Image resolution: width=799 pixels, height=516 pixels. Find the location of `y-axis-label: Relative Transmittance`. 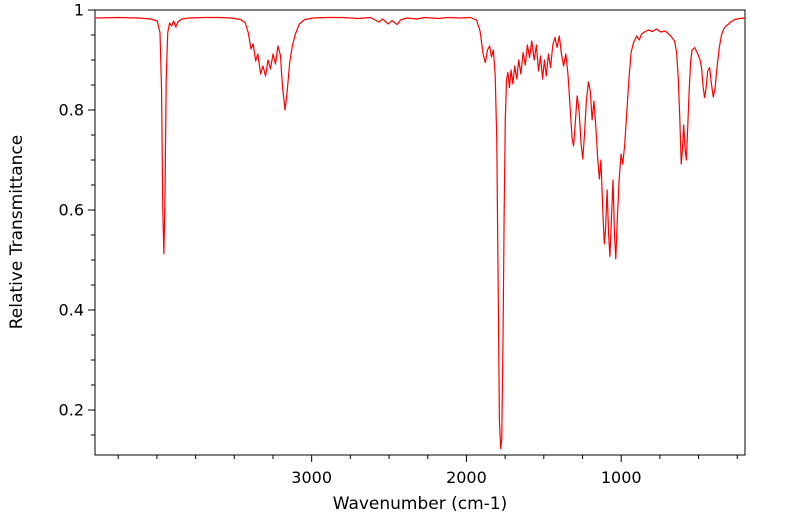

y-axis-label: Relative Transmittance is located at coordinates (17, 232).